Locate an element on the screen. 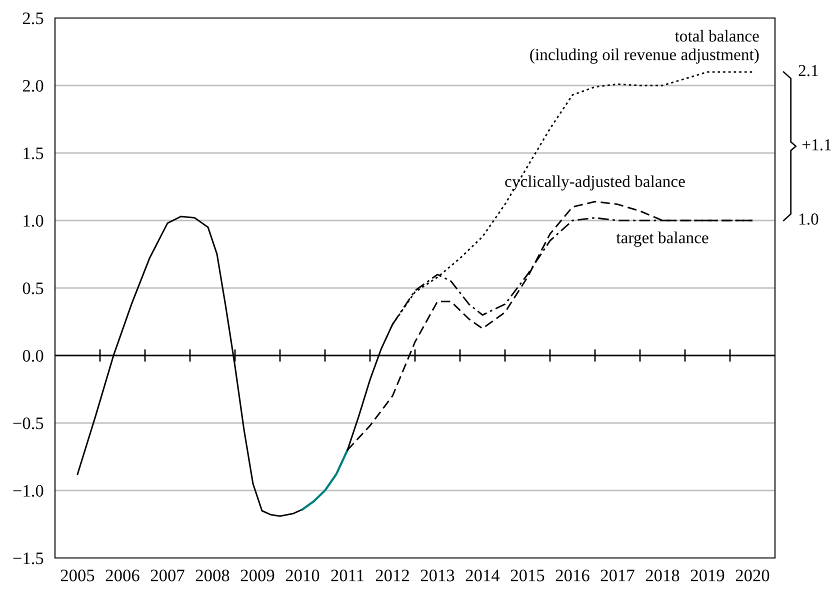  x-tick-label: 2015 is located at coordinates (527, 576).